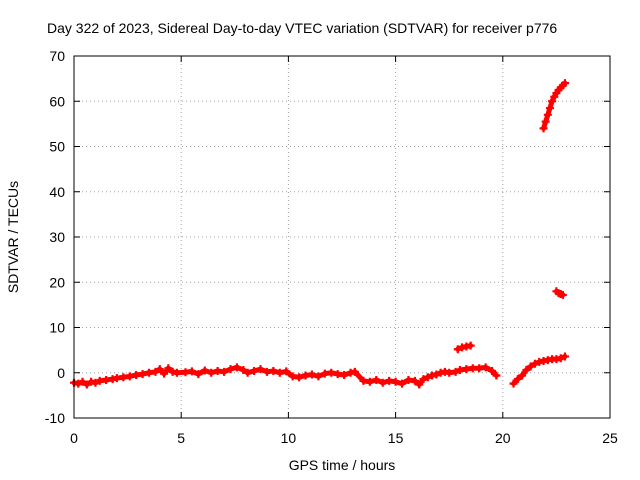  I want to click on y-tick-label: 70, so click(57, 56).